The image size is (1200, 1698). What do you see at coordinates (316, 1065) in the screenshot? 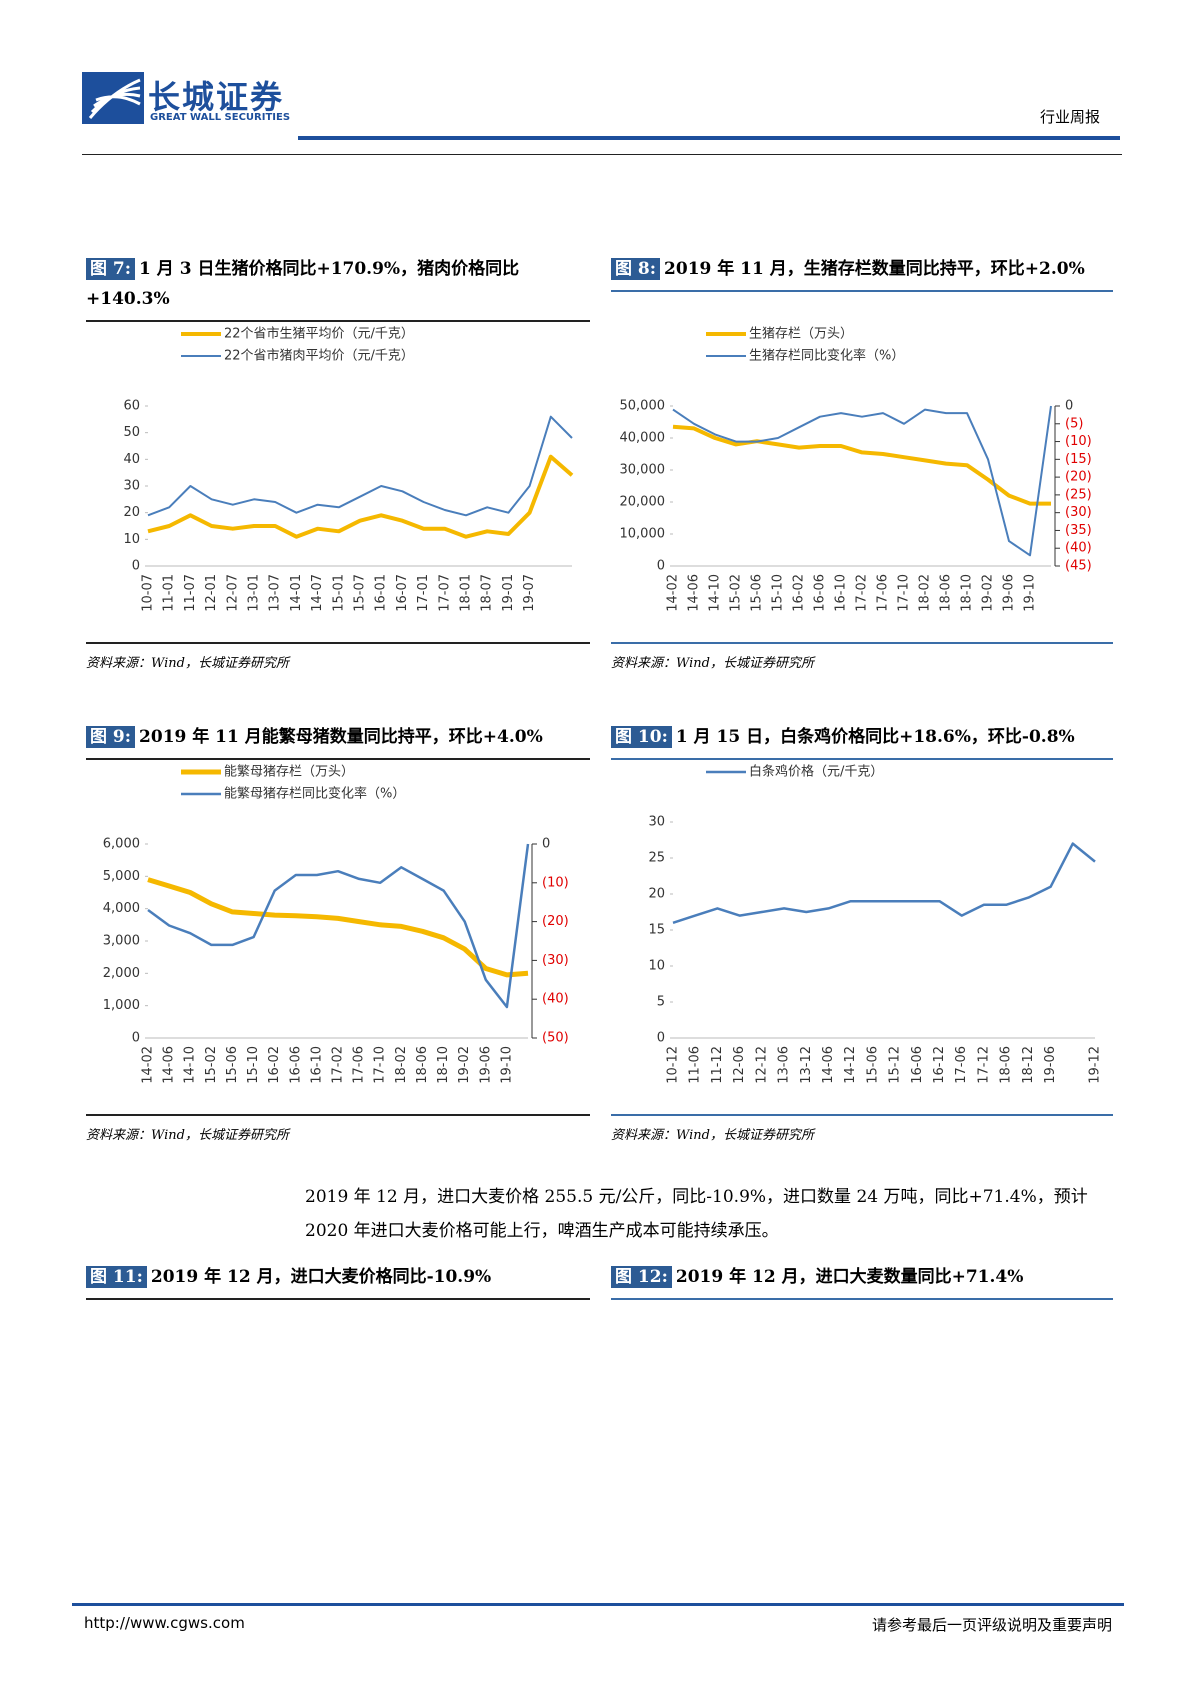
I see `x-tick-label: 16-10` at bounding box center [316, 1065].